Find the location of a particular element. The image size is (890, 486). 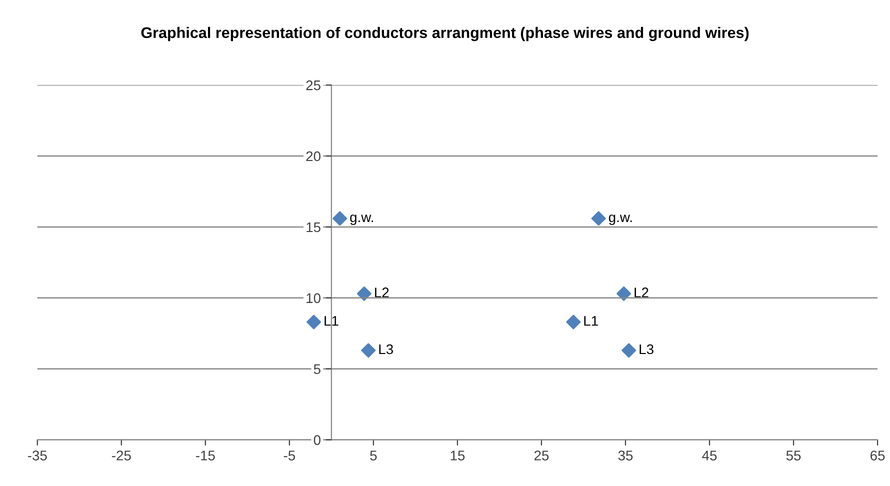

x-tick-label: -15 is located at coordinates (205, 455).